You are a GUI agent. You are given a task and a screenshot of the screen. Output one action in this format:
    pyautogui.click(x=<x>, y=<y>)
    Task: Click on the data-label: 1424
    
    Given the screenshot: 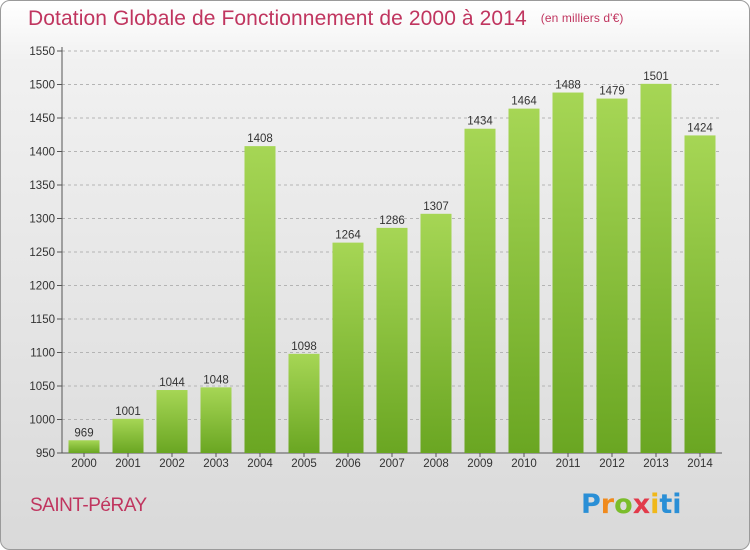 What is the action you would take?
    pyautogui.click(x=700, y=128)
    